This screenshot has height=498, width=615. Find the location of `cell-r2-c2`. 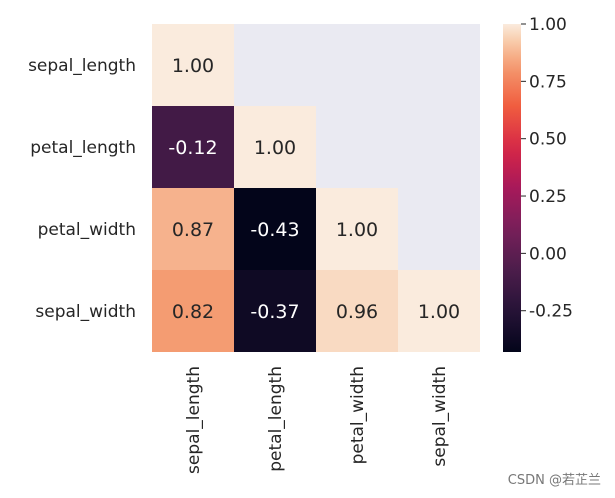

cell-r2-c2 is located at coordinates (357, 229).